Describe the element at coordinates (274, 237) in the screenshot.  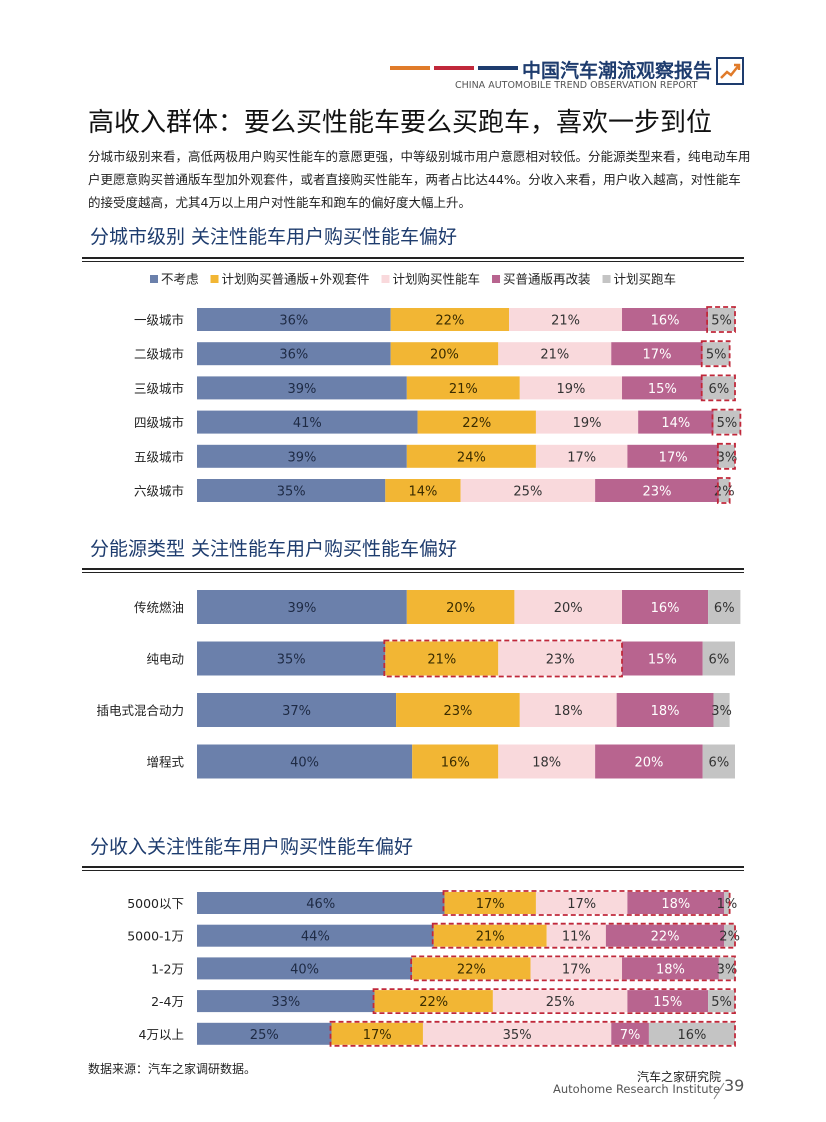
I see `chart1-title: 分城市级别 关注性能车用户购买性能车偏好` at that location.